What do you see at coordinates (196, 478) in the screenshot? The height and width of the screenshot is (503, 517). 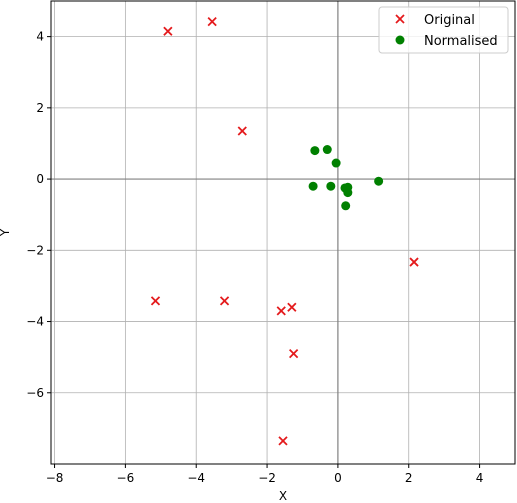 I see `x-tick-label: −4` at bounding box center [196, 478].